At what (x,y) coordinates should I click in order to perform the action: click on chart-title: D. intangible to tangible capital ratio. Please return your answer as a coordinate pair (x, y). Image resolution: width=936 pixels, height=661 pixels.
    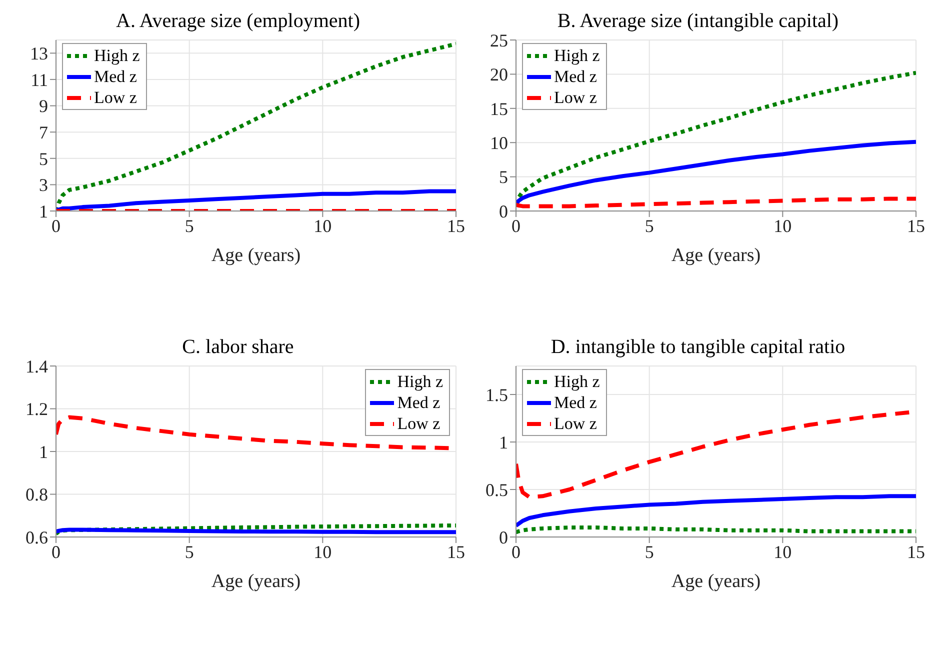
    Looking at the image, I should click on (698, 347).